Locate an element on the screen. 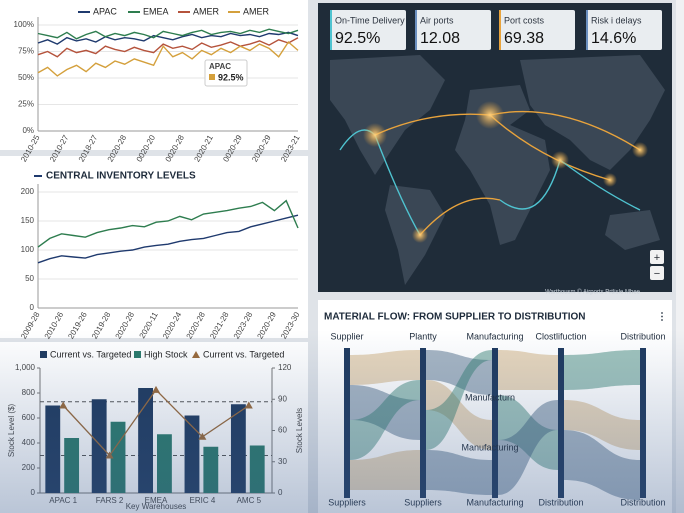 The image size is (684, 513). y2-axis-title: Stock Levels is located at coordinates (299, 430).